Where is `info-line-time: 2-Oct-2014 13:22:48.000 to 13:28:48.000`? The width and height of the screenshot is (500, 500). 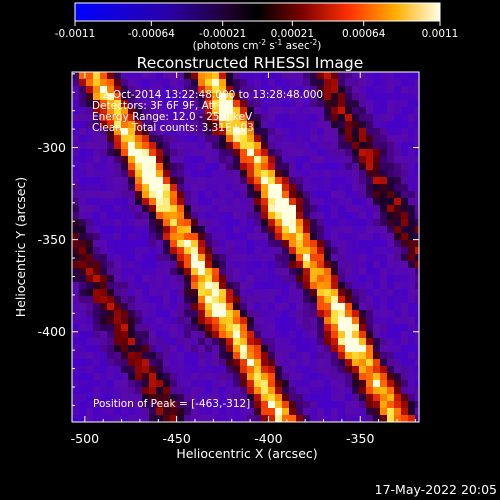 info-line-time: 2-Oct-2014 13:22:48.000 to 13:28:48.000 is located at coordinates (212, 95).